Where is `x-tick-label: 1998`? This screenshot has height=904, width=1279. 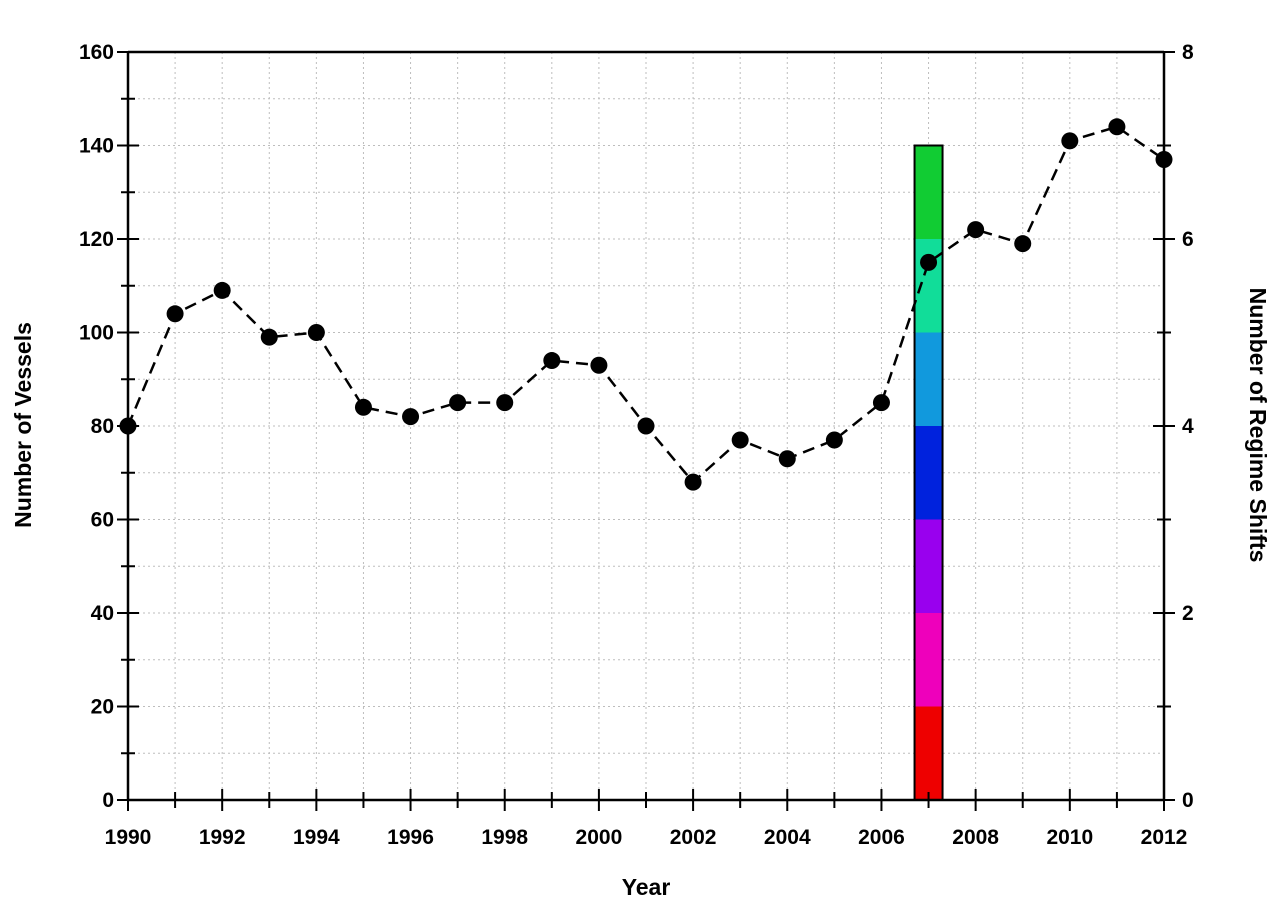
x-tick-label: 1998 is located at coordinates (504, 837).